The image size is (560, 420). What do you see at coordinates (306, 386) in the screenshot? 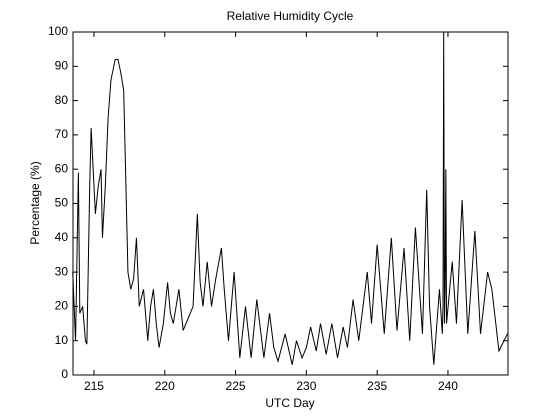
I see `x-tick-label: 230` at bounding box center [306, 386].